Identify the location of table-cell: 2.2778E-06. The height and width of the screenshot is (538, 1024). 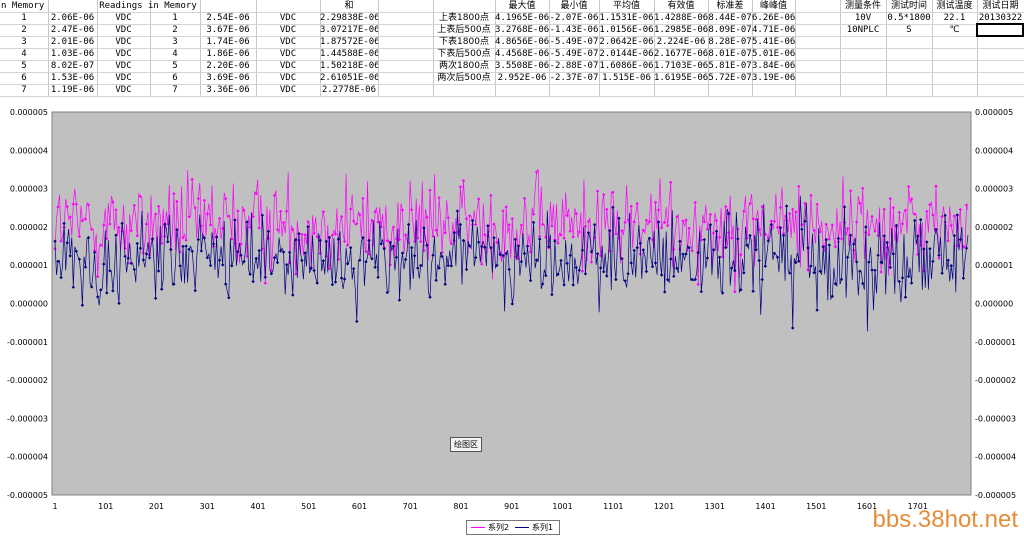
(348, 90).